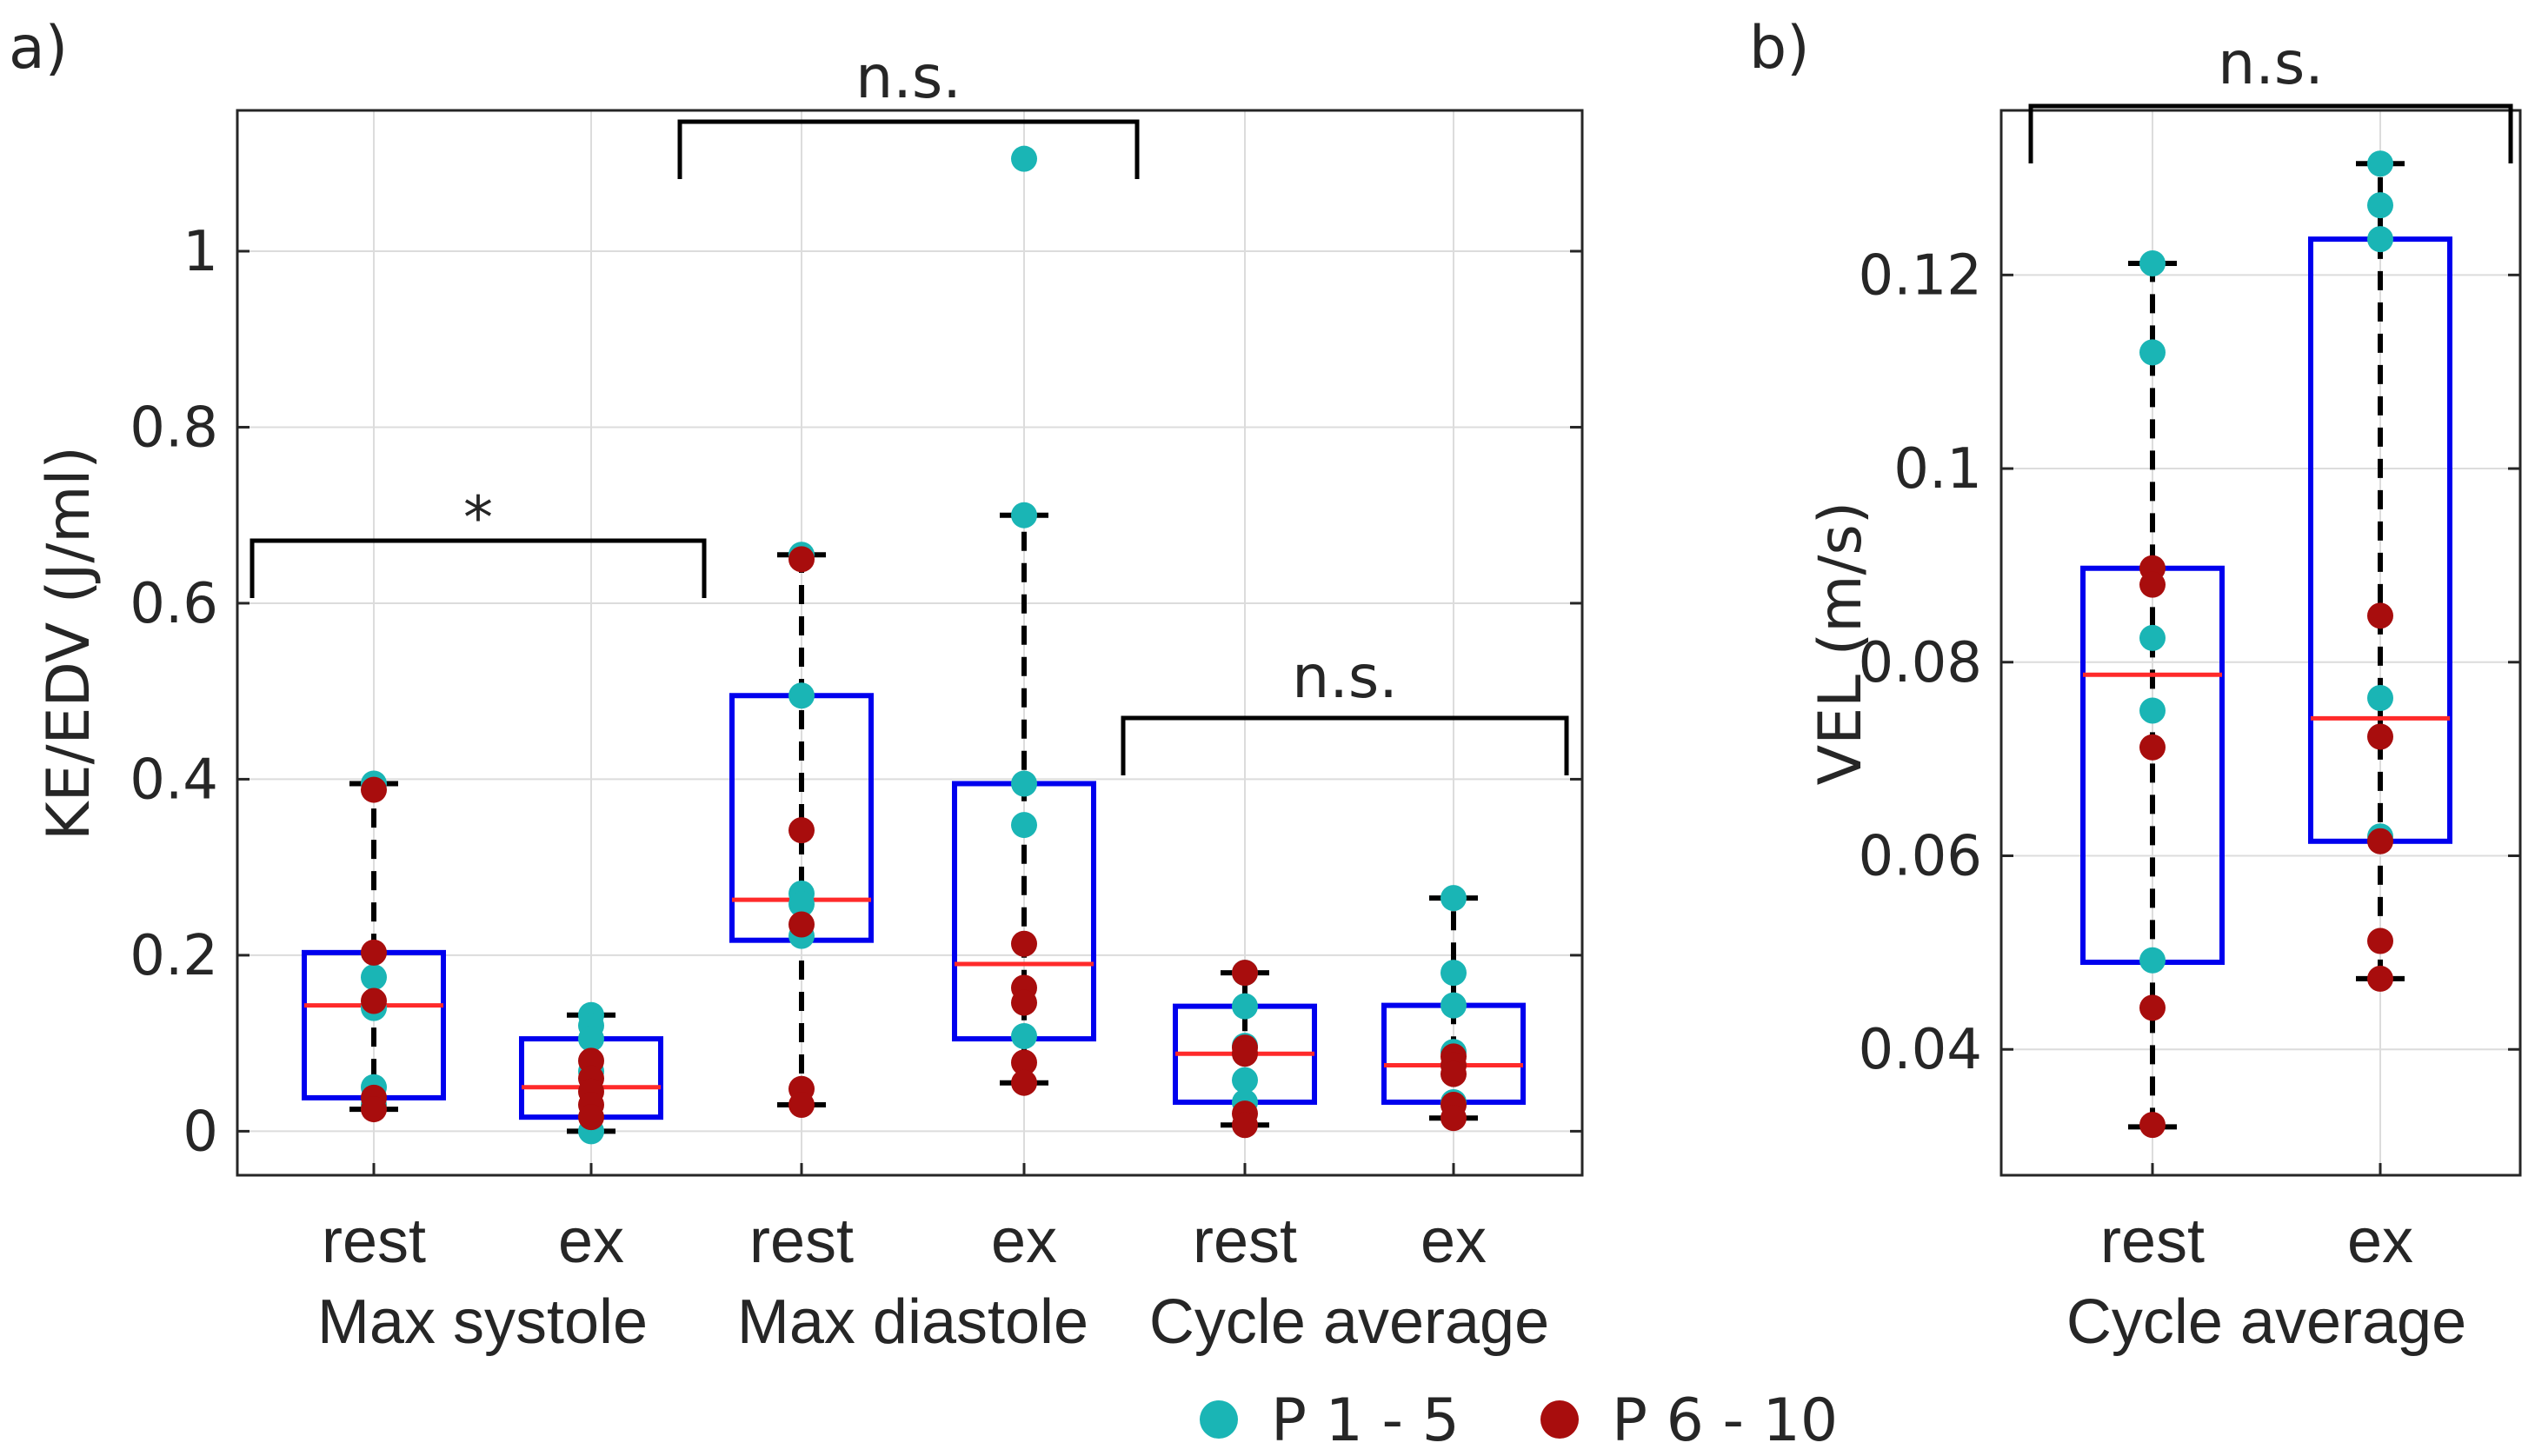  I want to click on y-tick-label: 0.08, so click(1921, 663).